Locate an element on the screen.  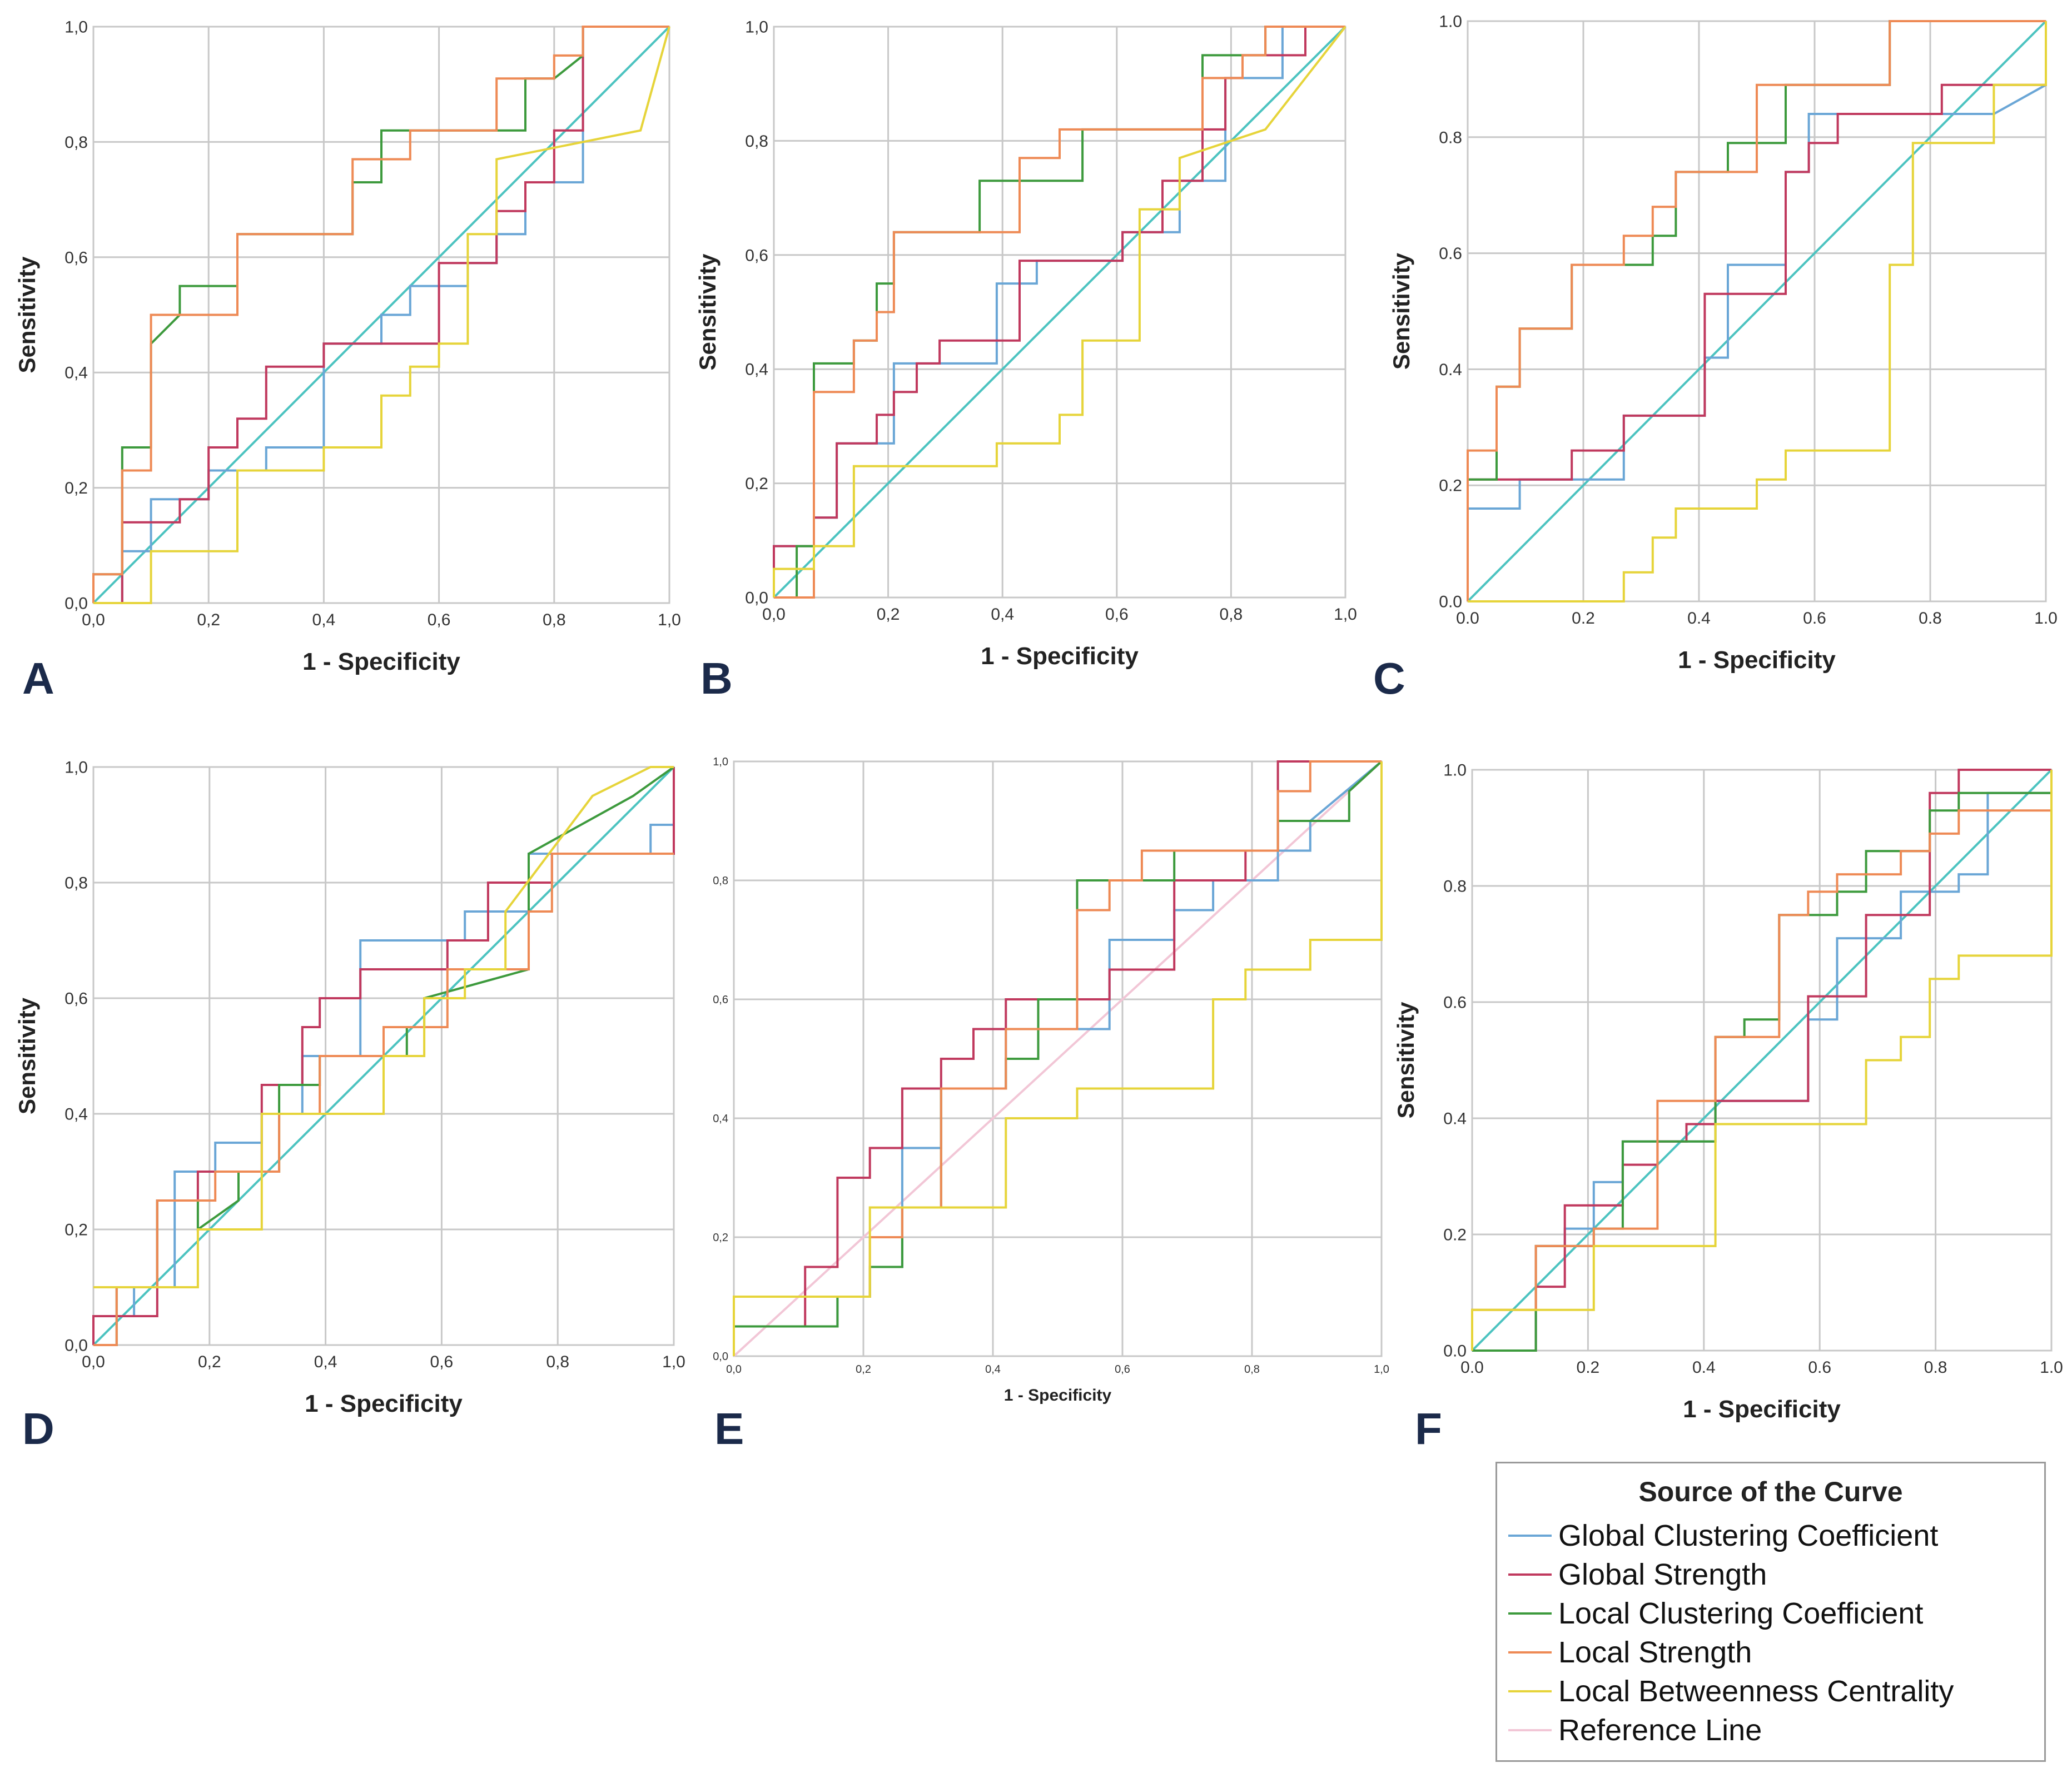
legend-label: Global Strength is located at coordinates (1663, 1574).